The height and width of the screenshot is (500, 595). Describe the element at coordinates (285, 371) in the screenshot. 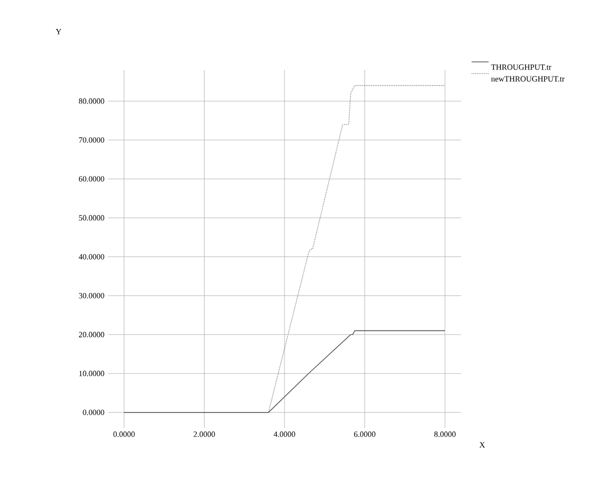

I see `line-series` at that location.